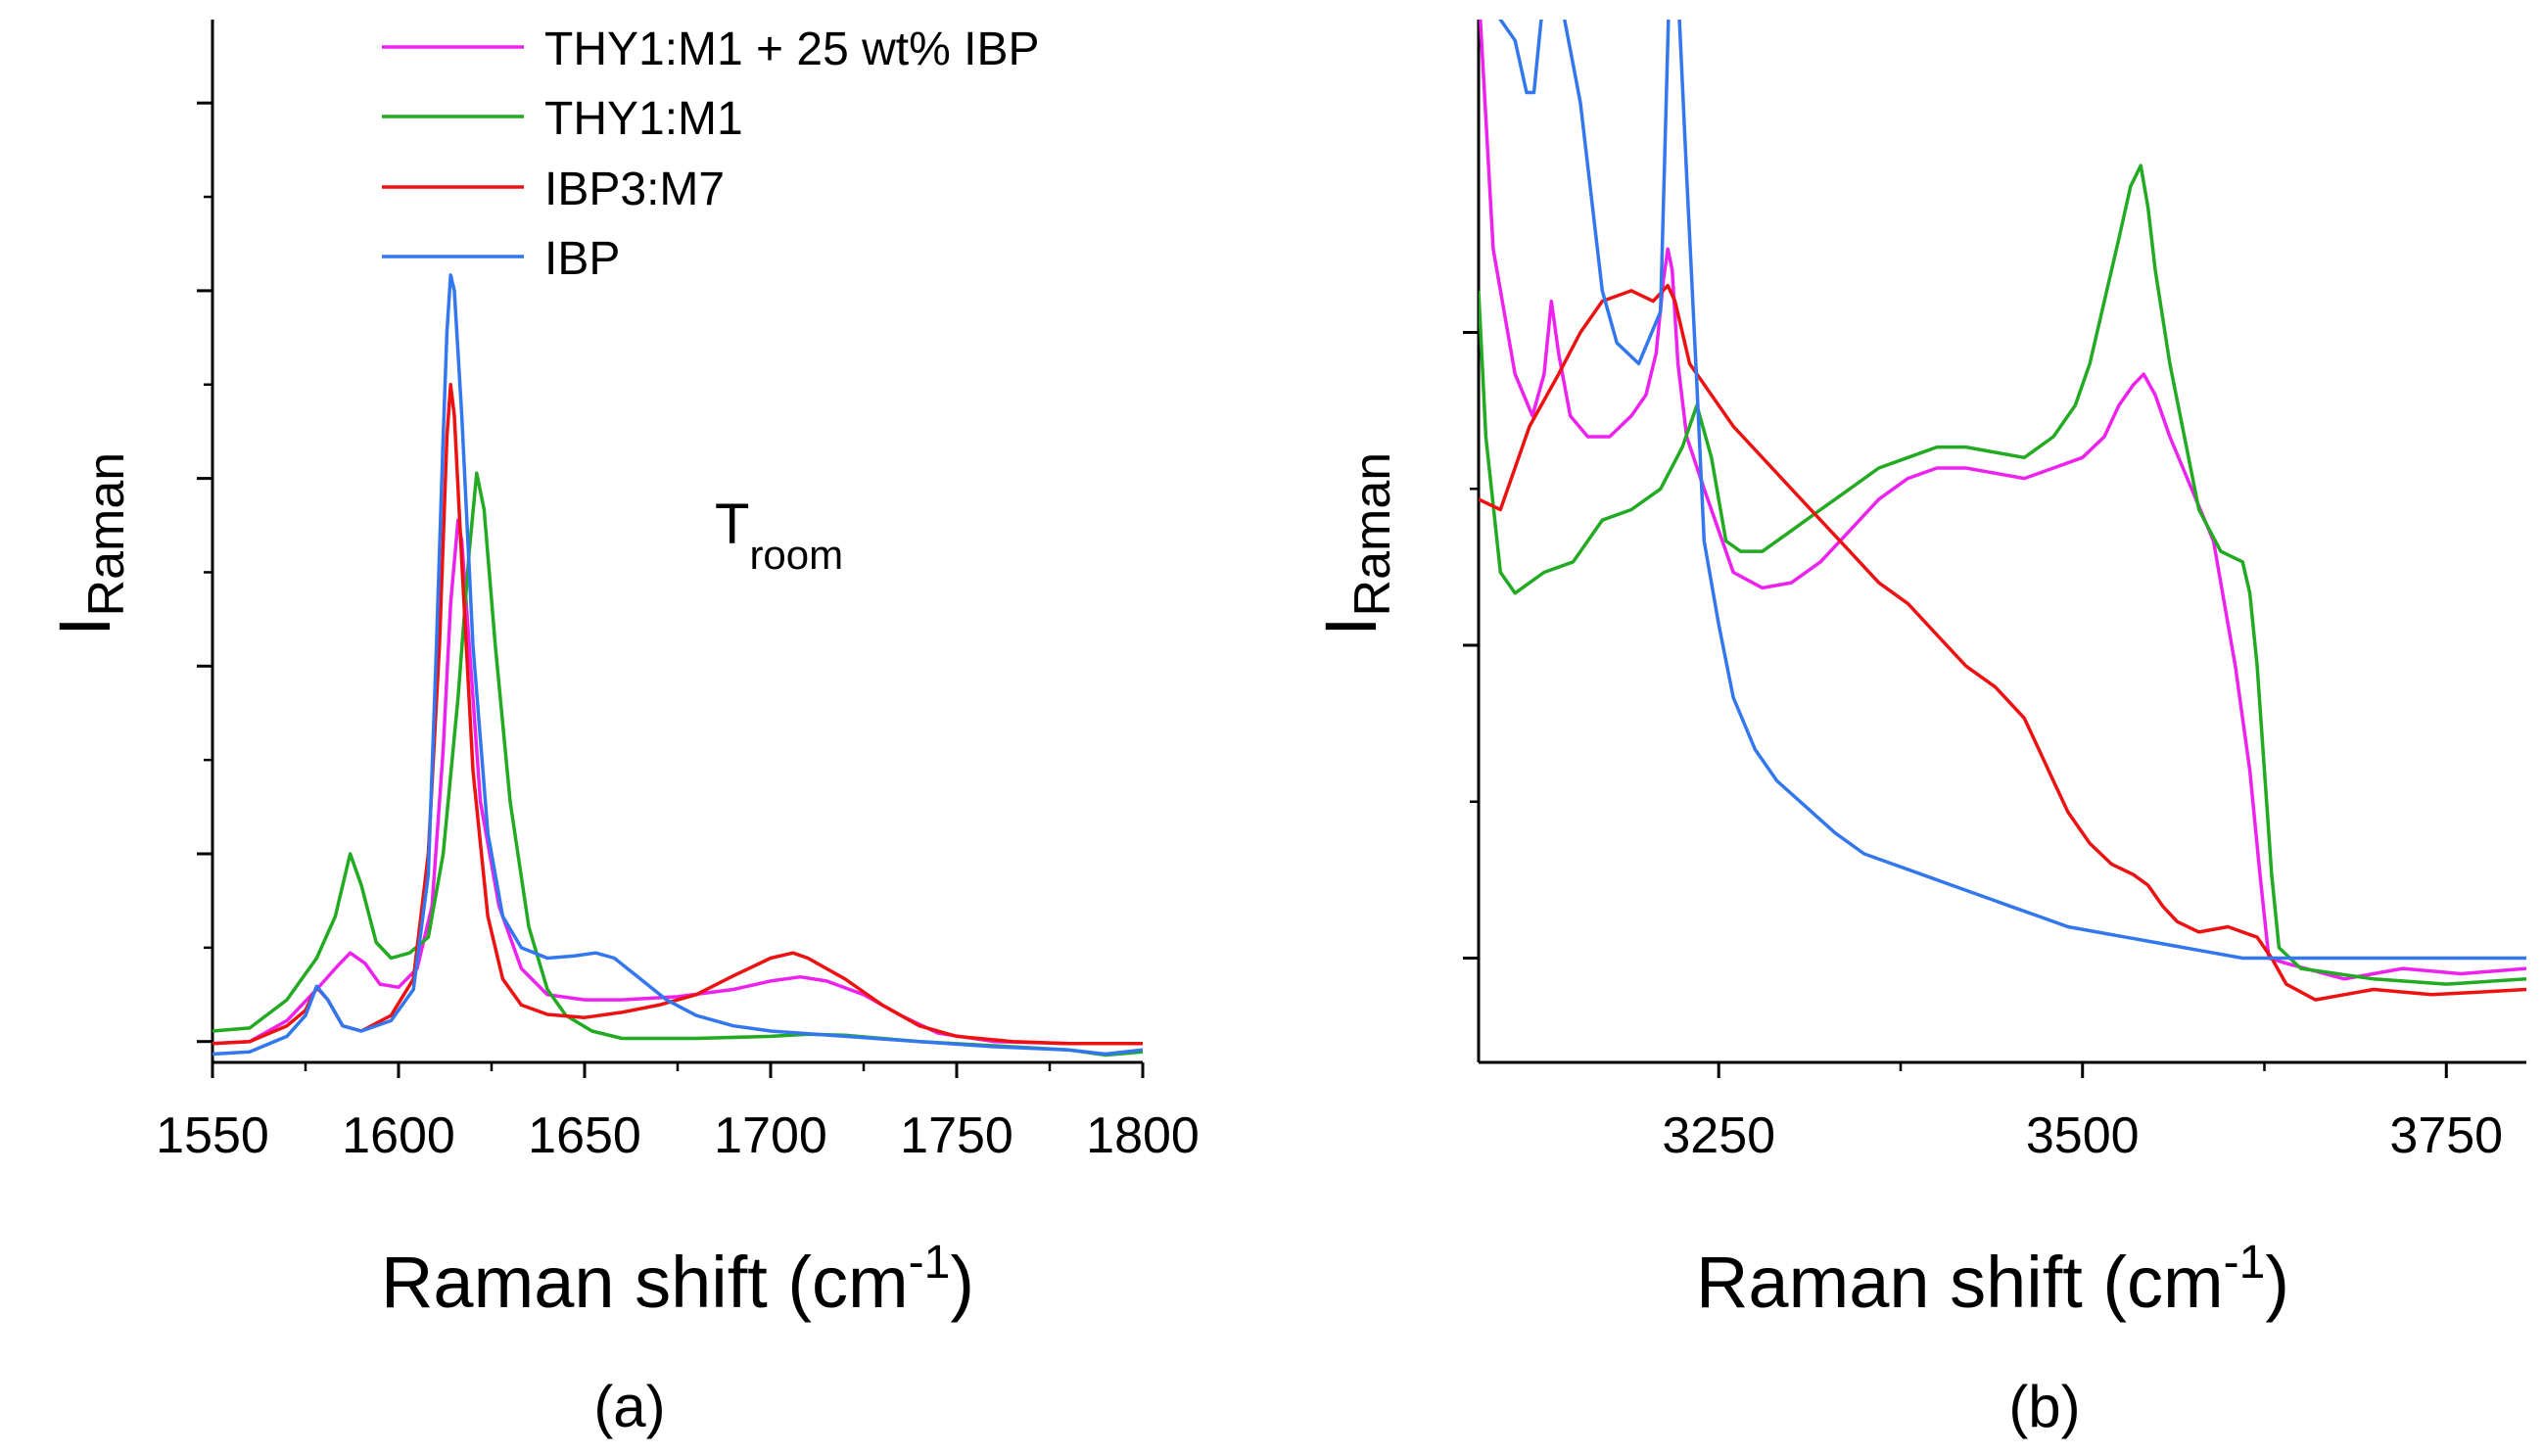  I want to click on panel-a-y-ticks, so click(204, 572).